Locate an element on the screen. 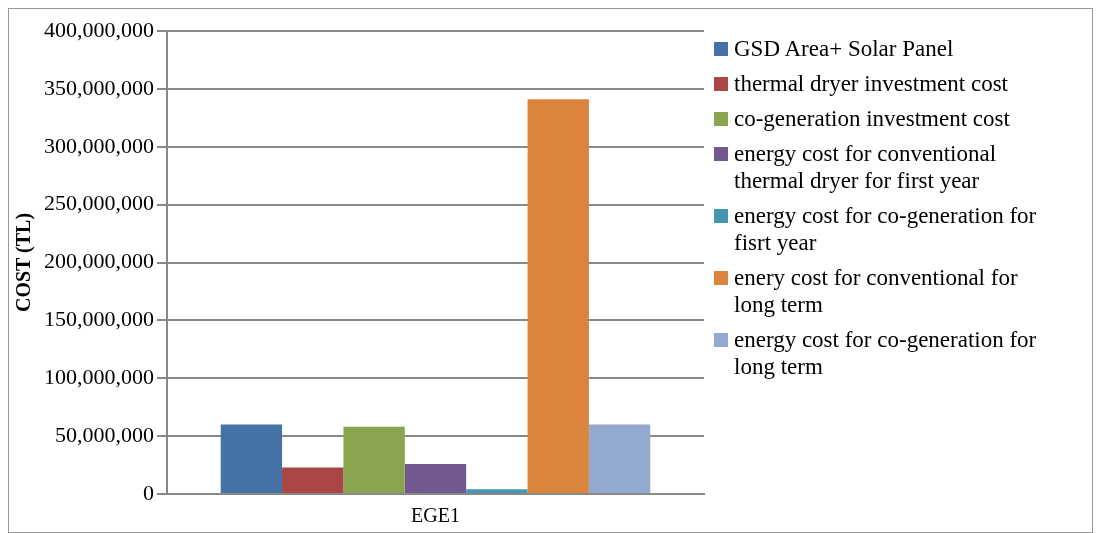  y-tick-label: 350,000,000 is located at coordinates (99, 87).